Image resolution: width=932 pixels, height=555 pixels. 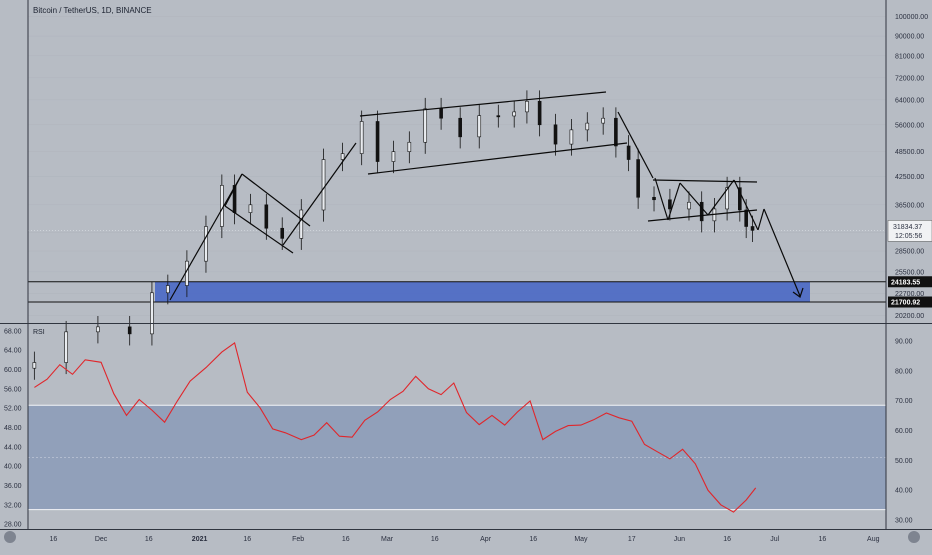 What do you see at coordinates (632, 539) in the screenshot?
I see `time-tick-label: 17` at bounding box center [632, 539].